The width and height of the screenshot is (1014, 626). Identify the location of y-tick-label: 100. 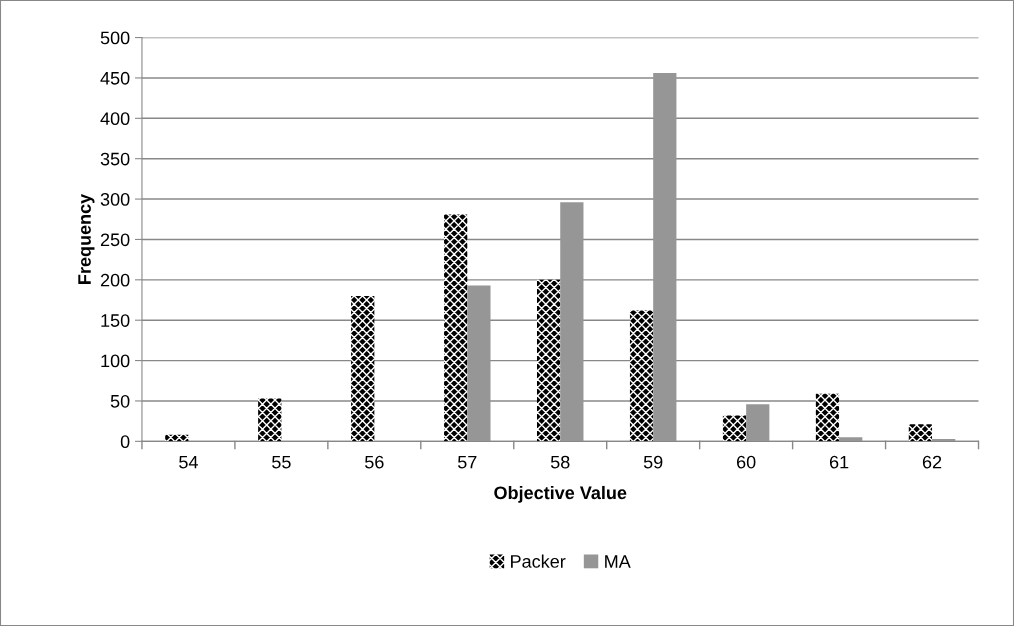
(115, 361).